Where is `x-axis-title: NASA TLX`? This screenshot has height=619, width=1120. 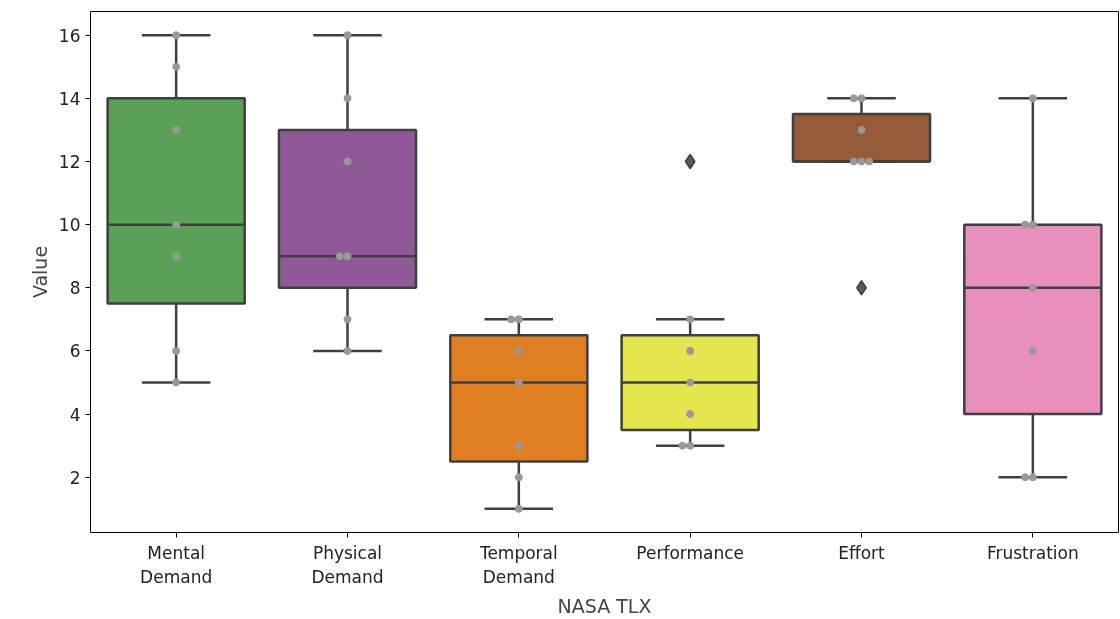 x-axis-title: NASA TLX is located at coordinates (604, 605).